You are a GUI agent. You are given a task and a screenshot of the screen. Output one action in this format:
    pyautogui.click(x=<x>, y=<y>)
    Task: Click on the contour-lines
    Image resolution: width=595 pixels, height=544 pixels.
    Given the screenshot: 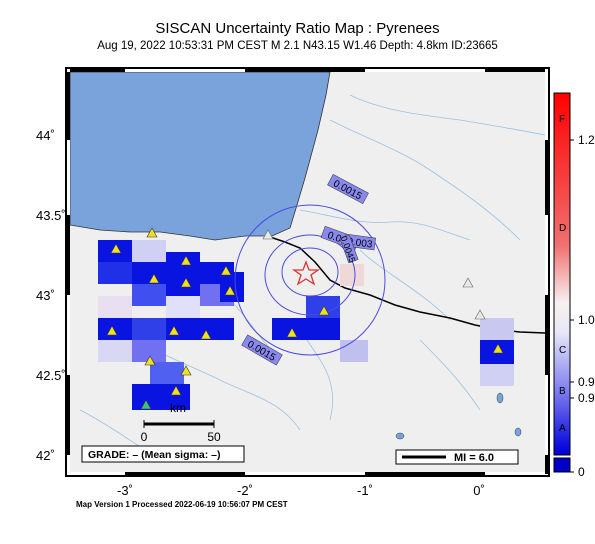 What is the action you would take?
    pyautogui.click(x=310, y=280)
    